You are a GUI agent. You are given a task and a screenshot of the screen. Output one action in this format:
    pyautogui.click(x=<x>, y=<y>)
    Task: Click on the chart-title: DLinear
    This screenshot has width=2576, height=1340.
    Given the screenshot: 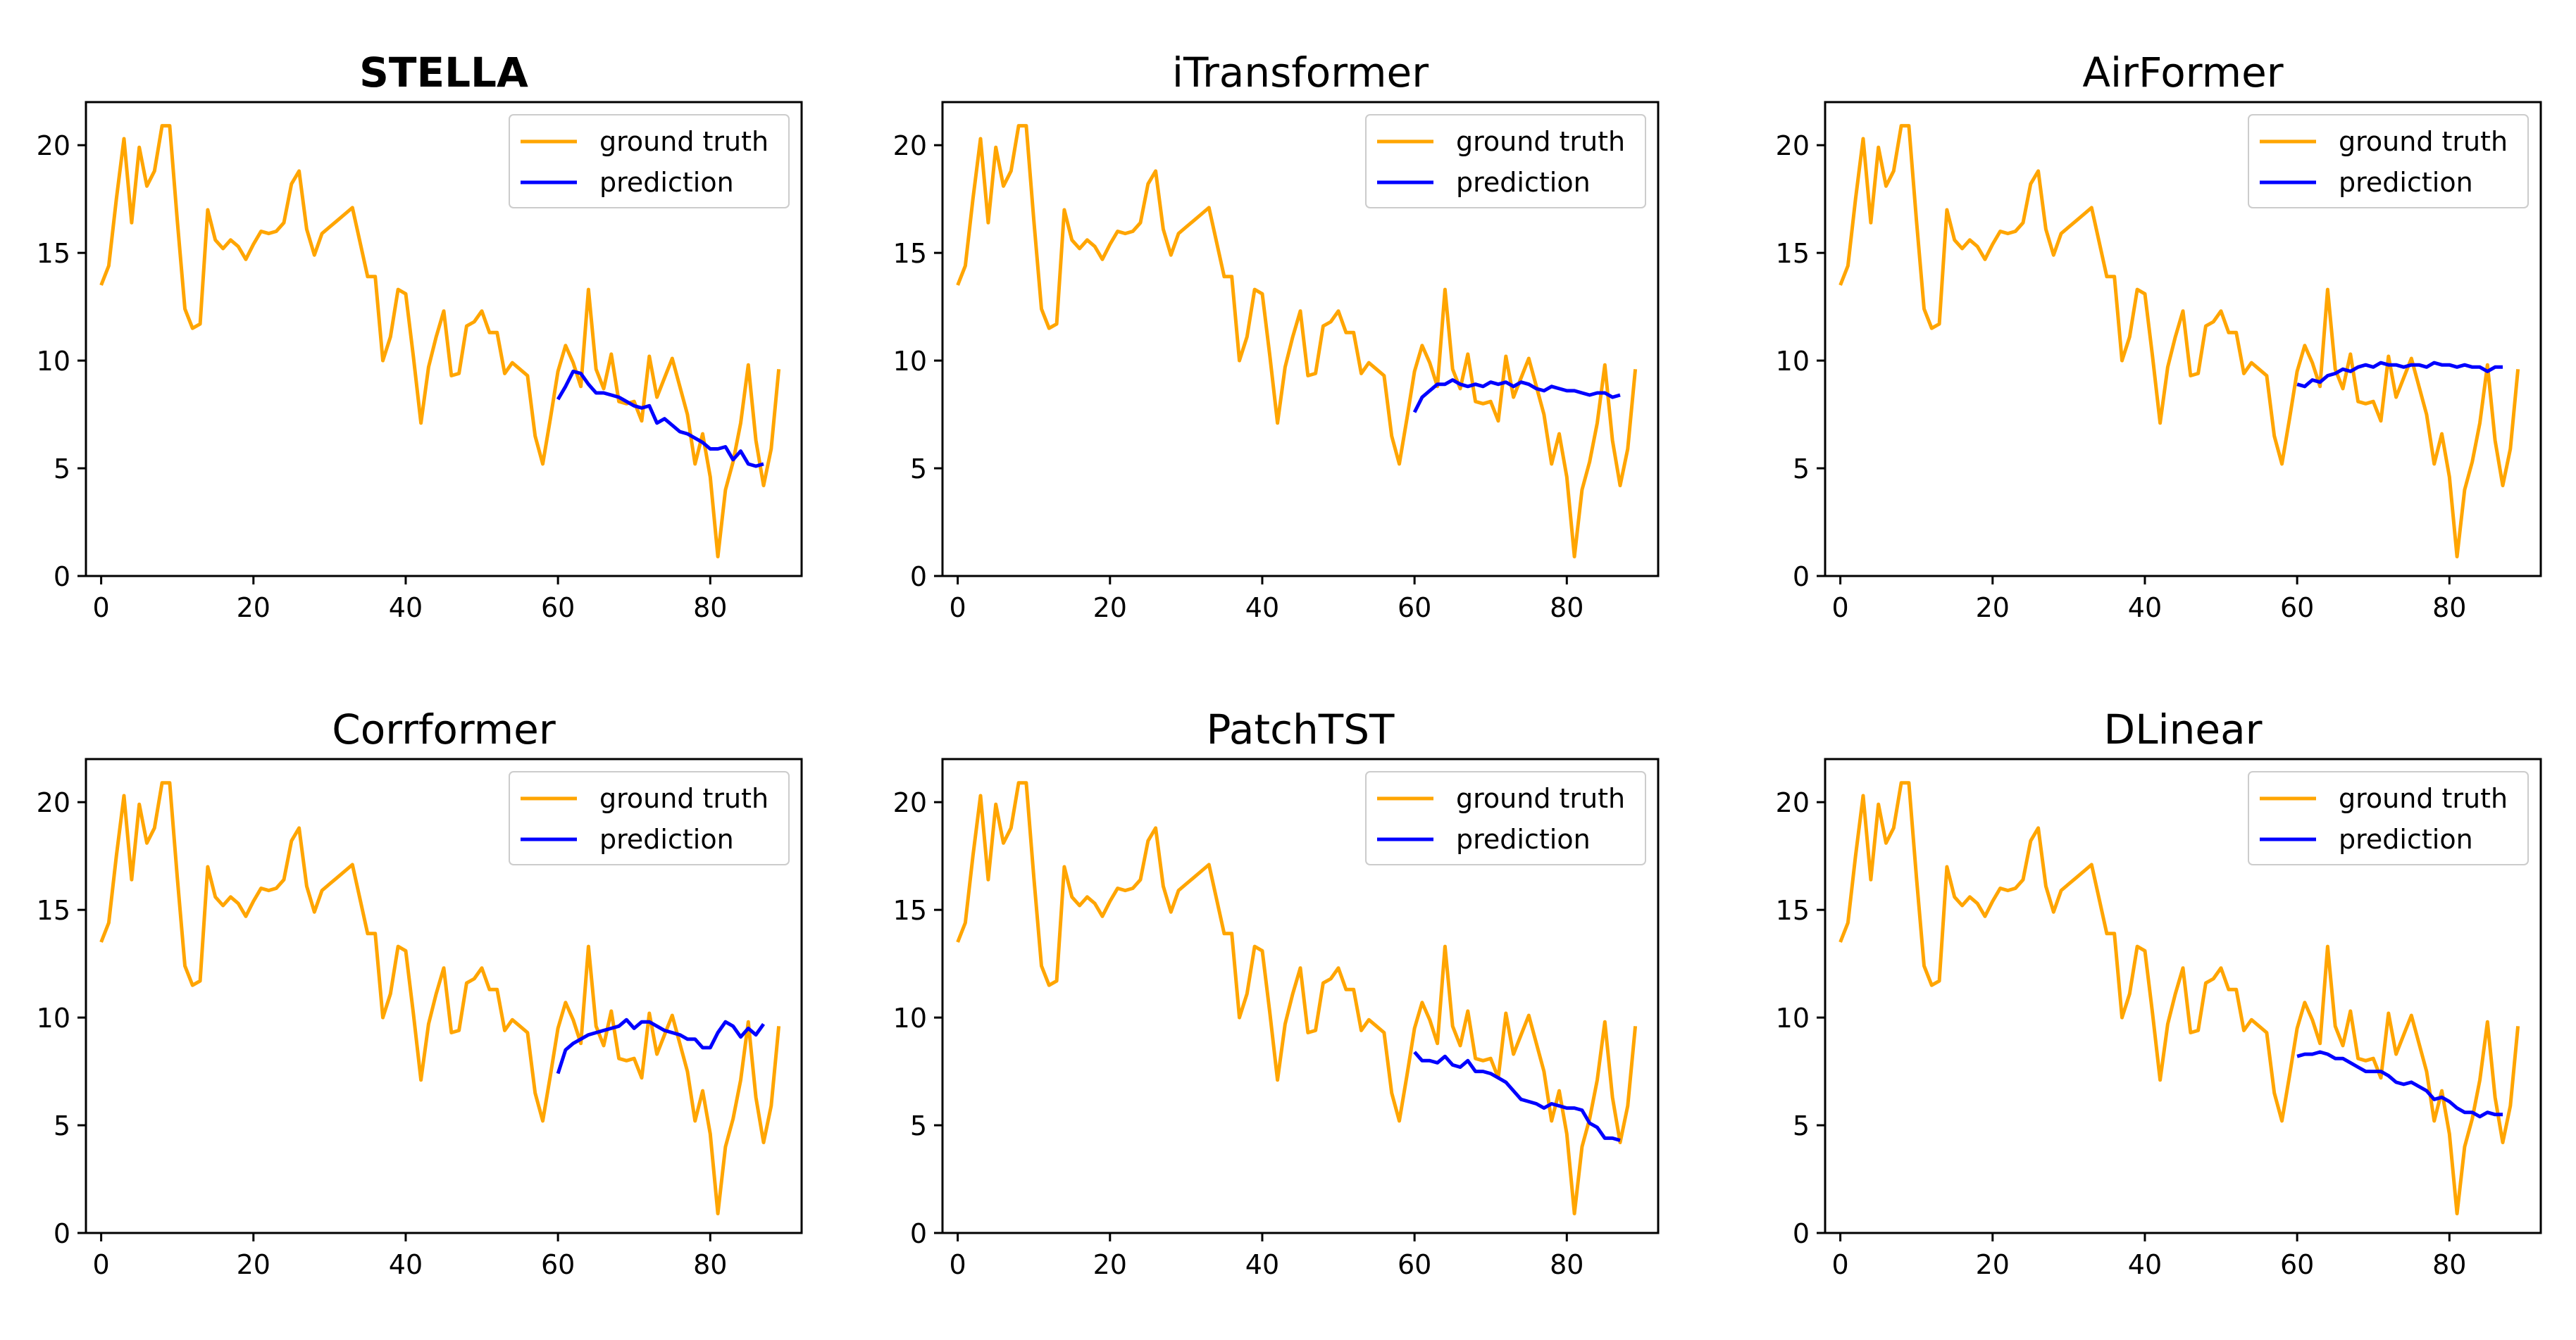 What is the action you would take?
    pyautogui.click(x=2183, y=729)
    